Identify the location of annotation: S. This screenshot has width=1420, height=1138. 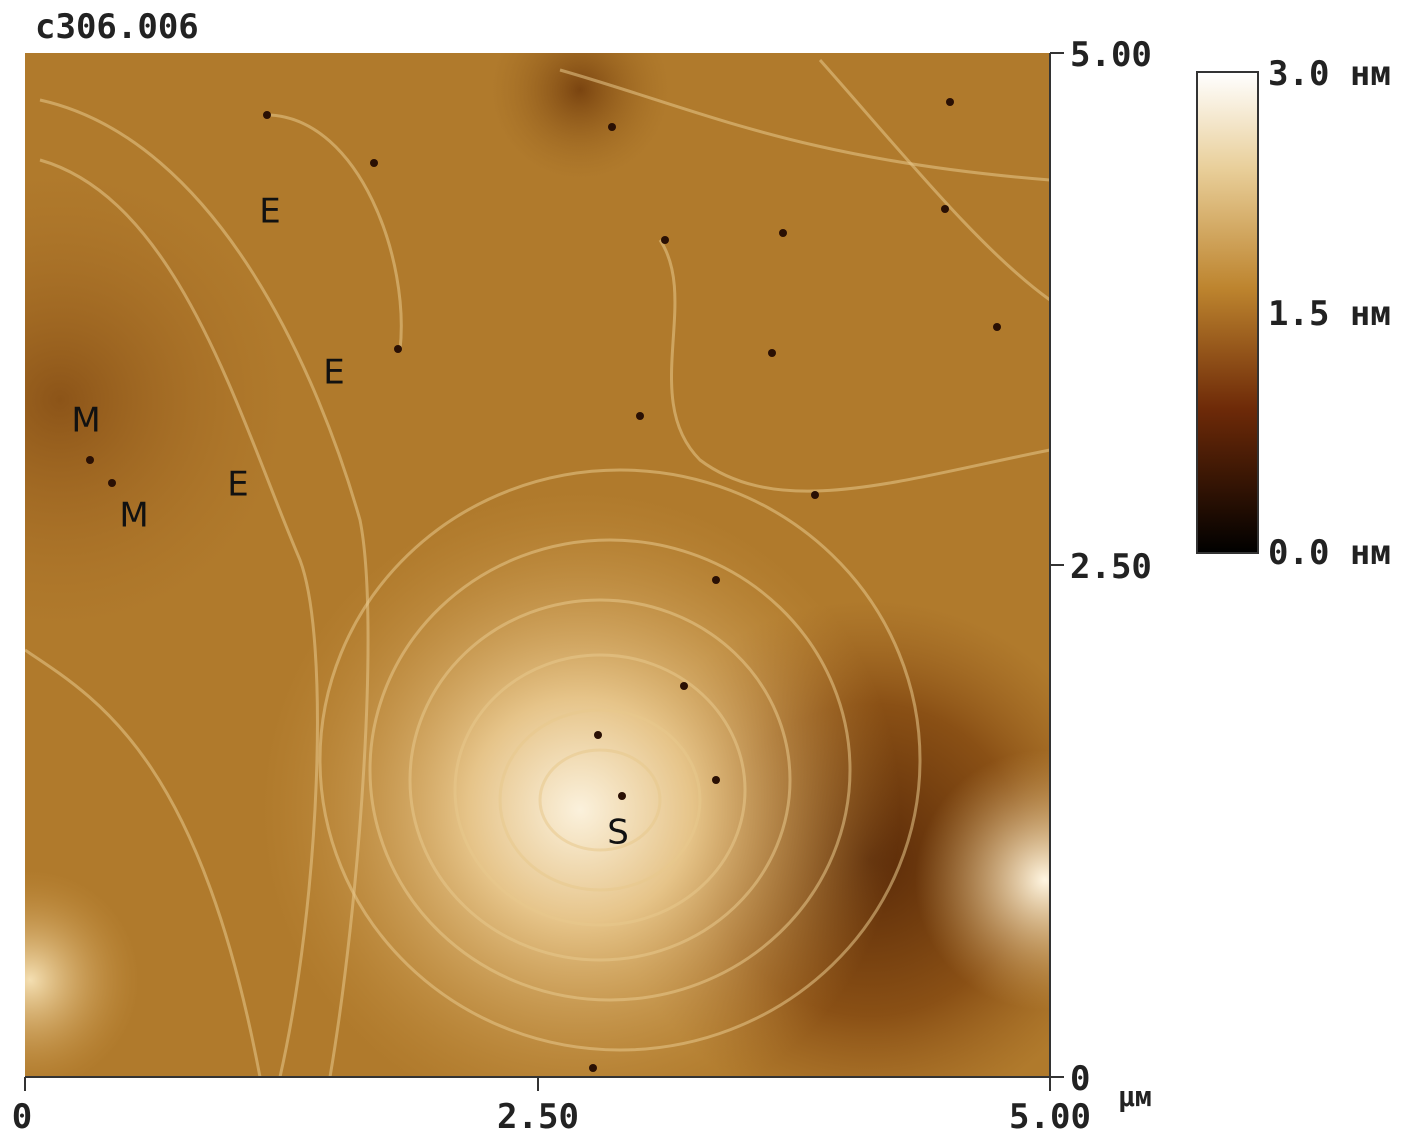
(618, 833).